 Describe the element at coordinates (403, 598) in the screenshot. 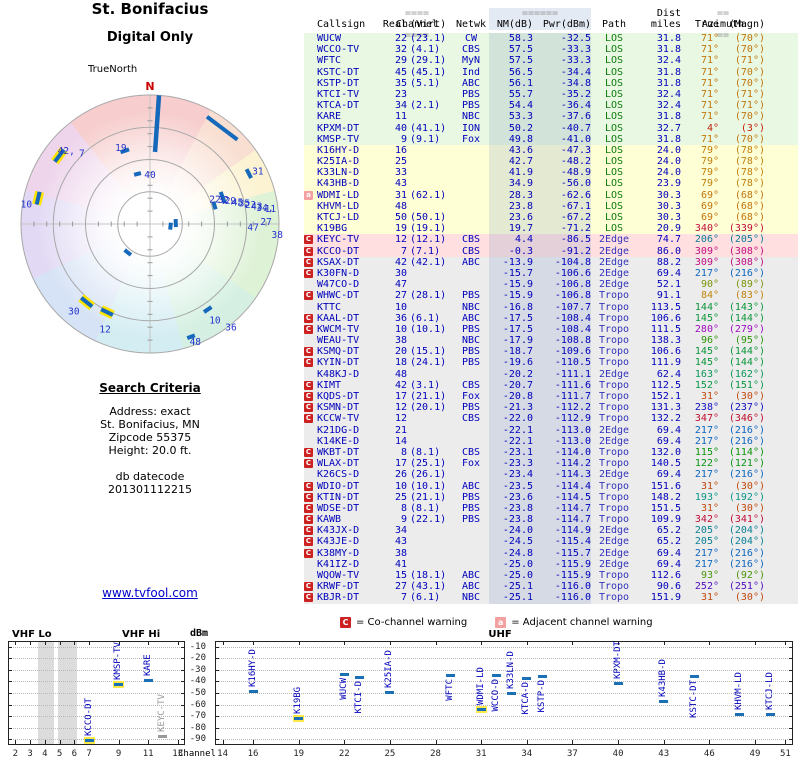

I see `channel-real-cell: 7` at that location.